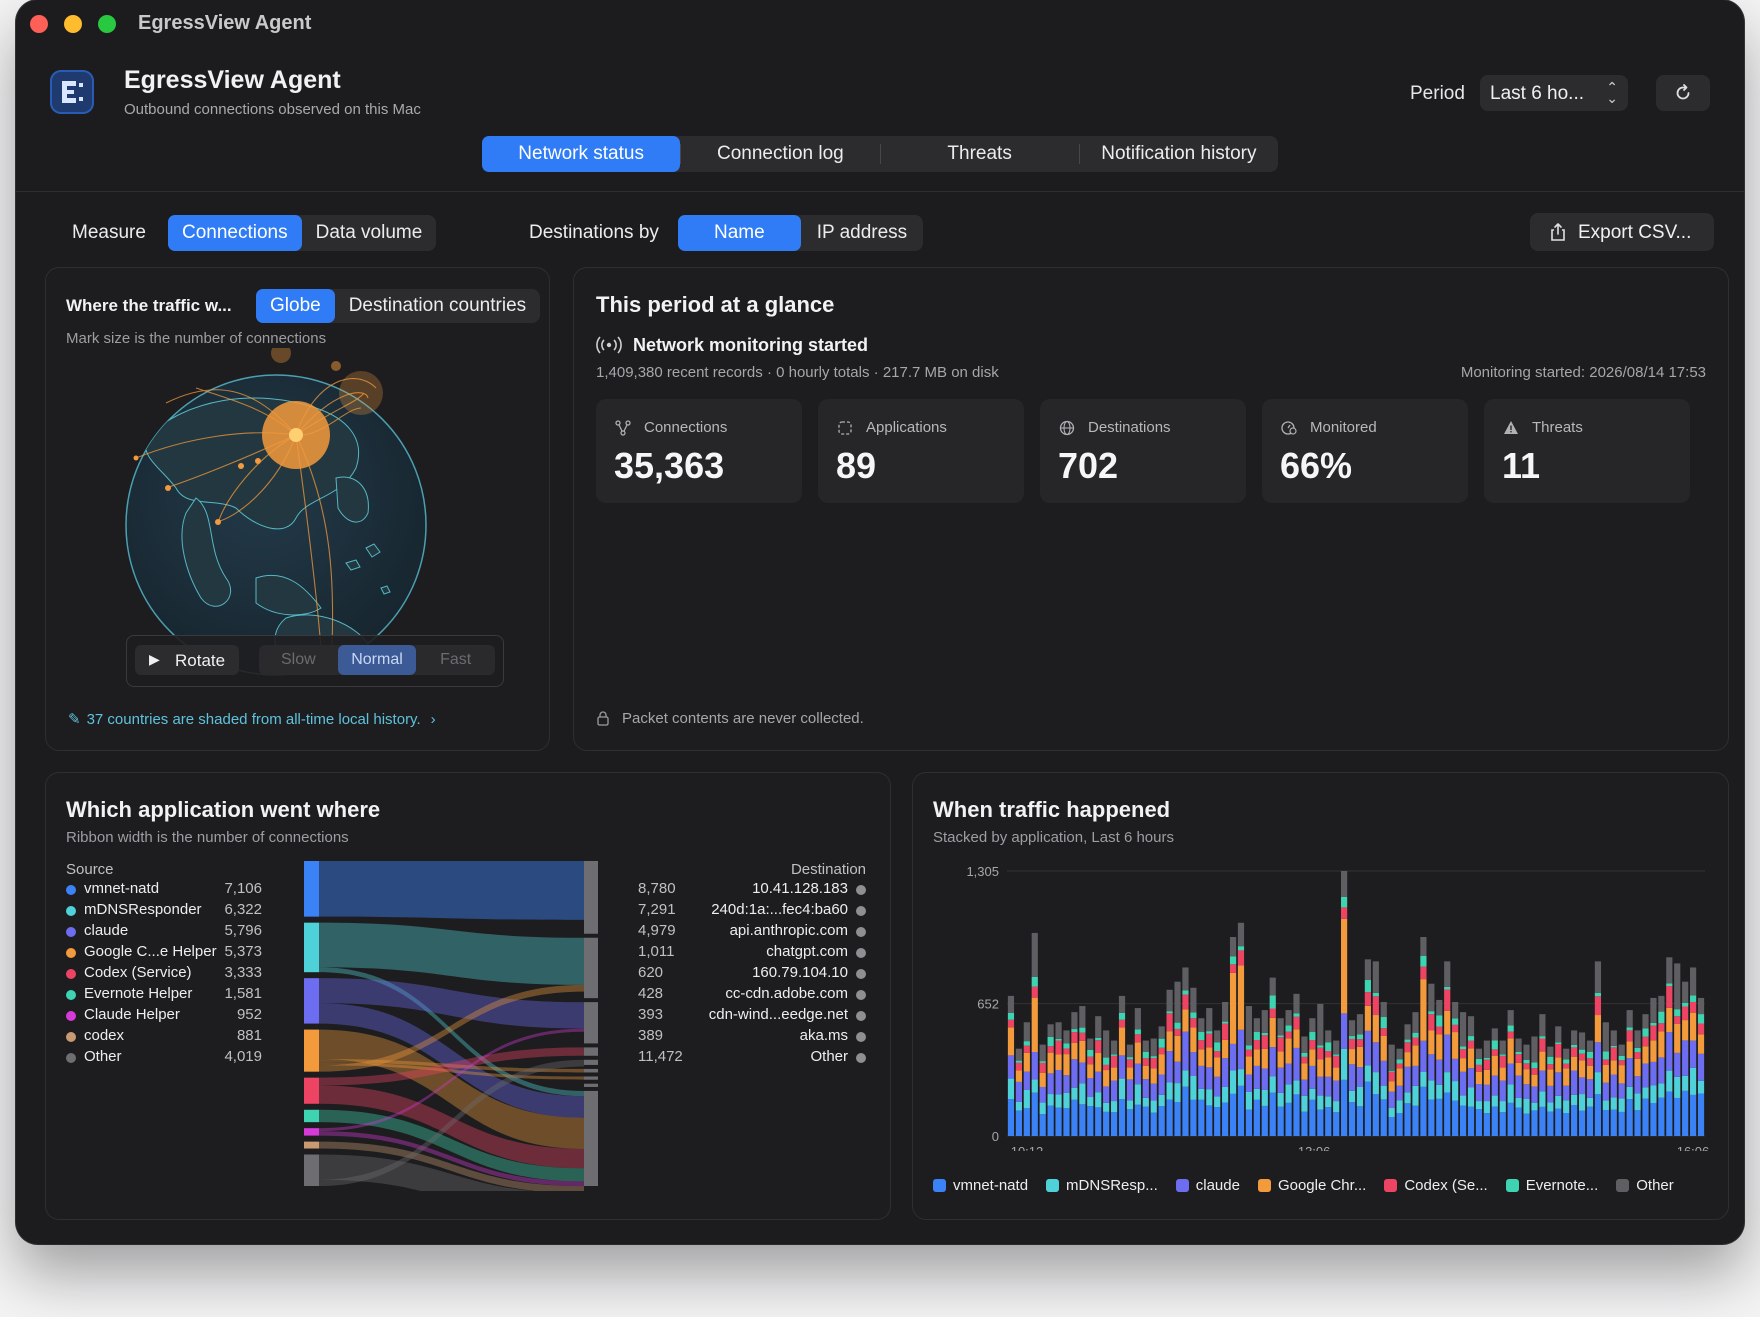 The image size is (1760, 1317). Describe the element at coordinates (73, 24) in the screenshot. I see `minimize-window-button` at that location.